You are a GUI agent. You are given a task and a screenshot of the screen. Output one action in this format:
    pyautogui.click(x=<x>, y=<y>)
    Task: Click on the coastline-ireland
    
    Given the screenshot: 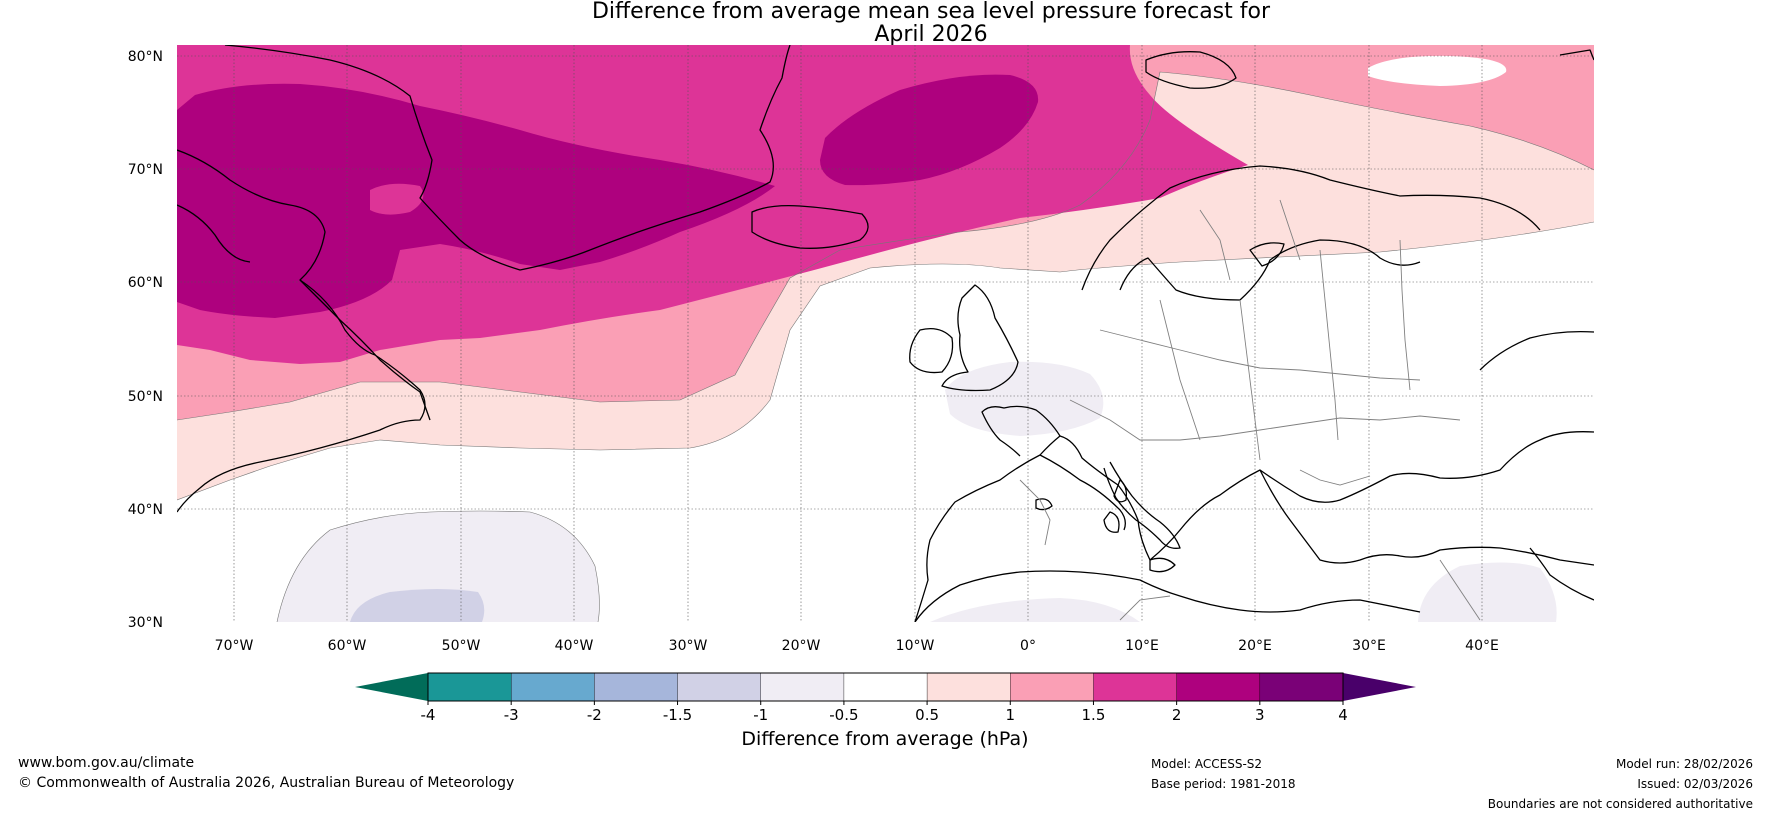 What is the action you would take?
    pyautogui.click(x=931, y=350)
    